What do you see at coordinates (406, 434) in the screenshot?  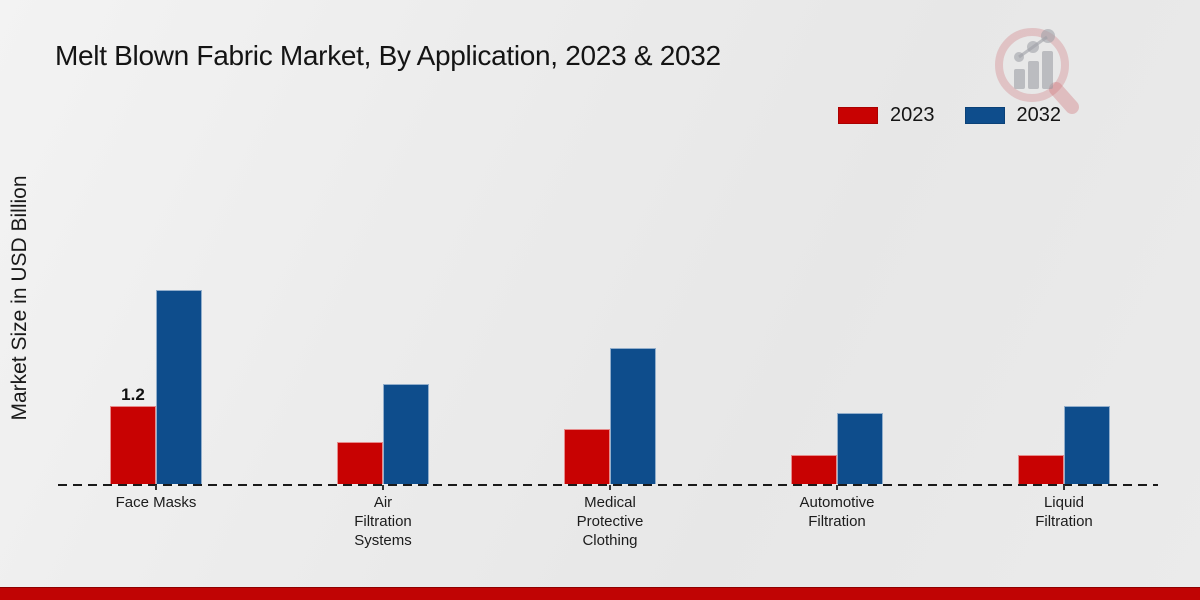 I see `bar-2032-air-filtration-systems` at bounding box center [406, 434].